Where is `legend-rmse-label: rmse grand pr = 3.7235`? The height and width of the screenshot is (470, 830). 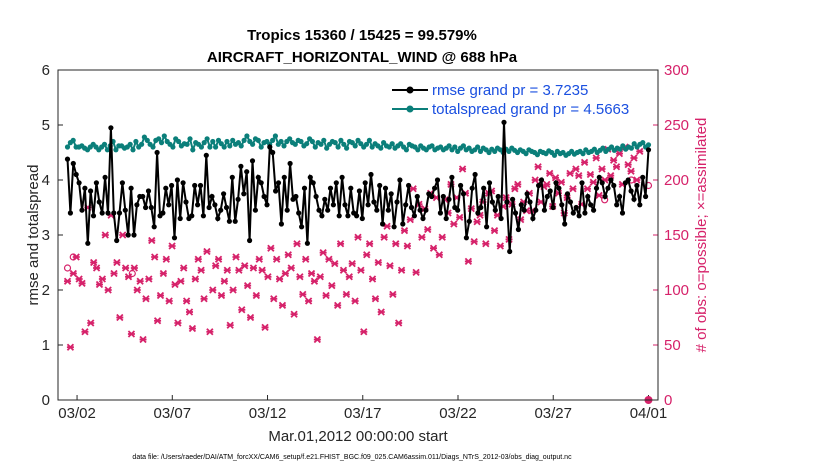 legend-rmse-label: rmse grand pr = 3.7235 is located at coordinates (510, 90).